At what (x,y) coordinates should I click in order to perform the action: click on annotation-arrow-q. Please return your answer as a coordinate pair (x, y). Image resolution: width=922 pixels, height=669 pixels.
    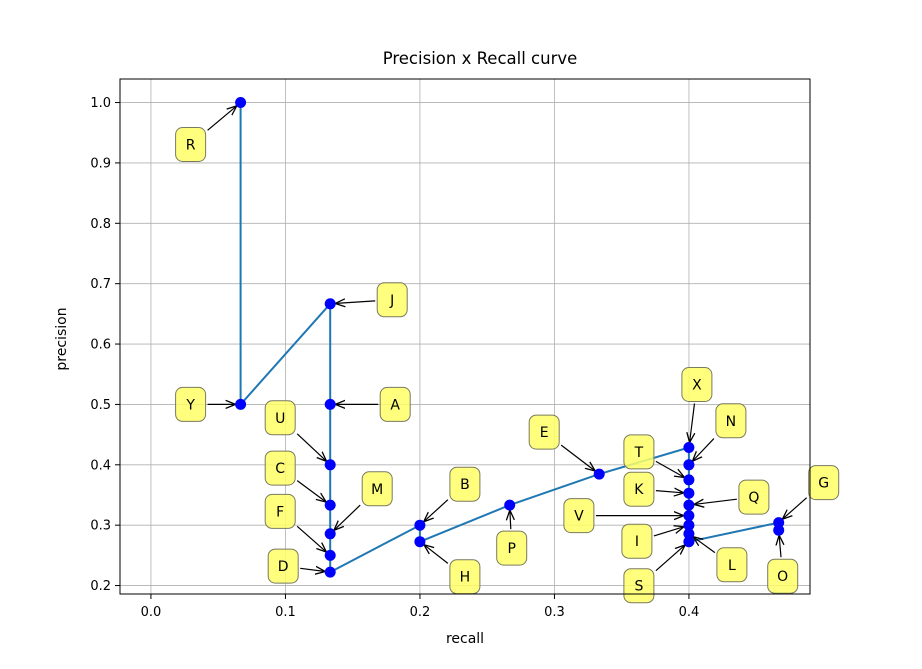
    Looking at the image, I should click on (716, 501).